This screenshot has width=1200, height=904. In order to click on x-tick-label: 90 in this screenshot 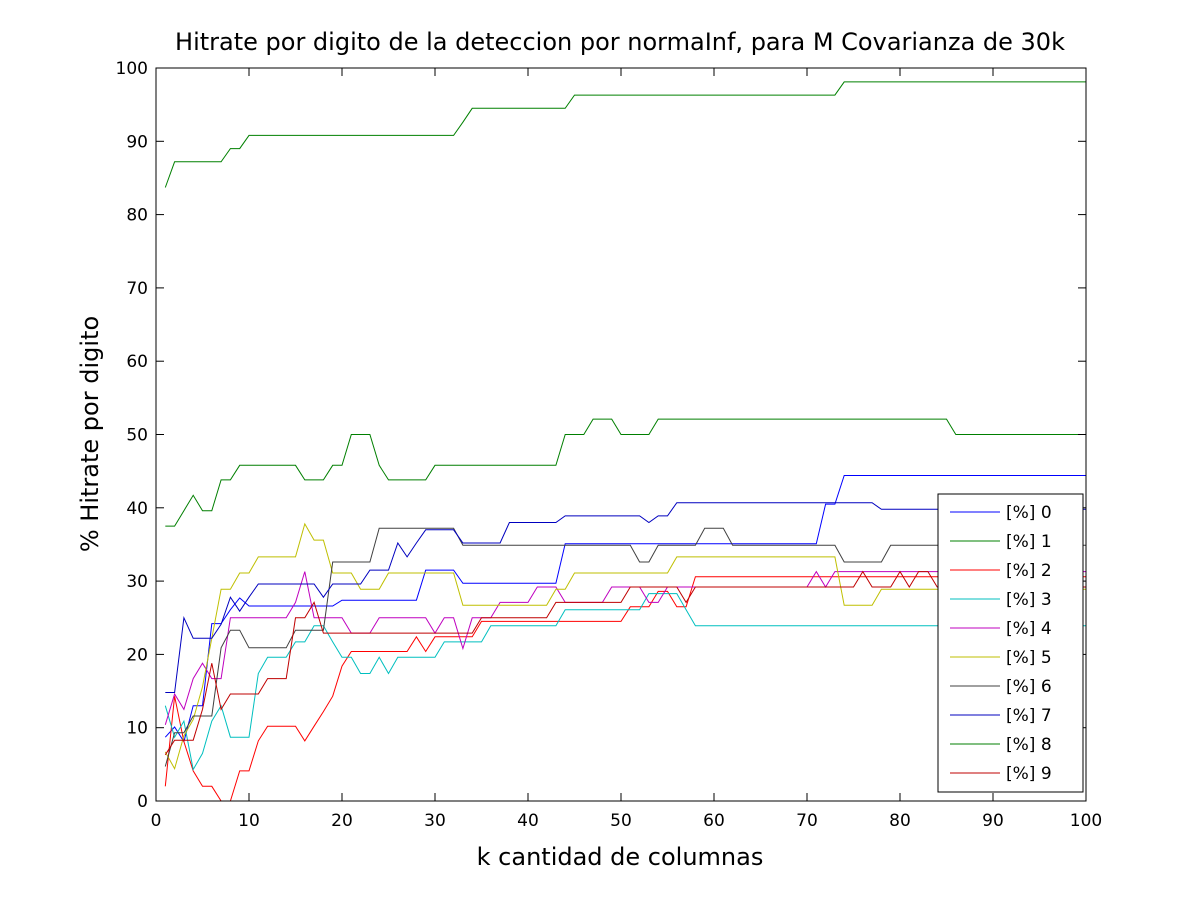, I will do `click(993, 821)`.